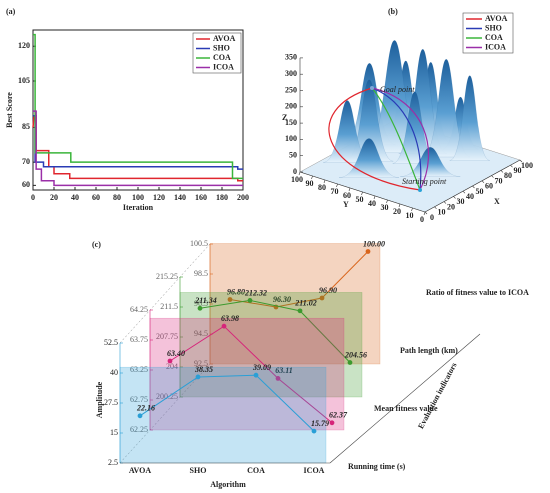 The height and width of the screenshot is (493, 550). I want to click on y-tick-label: 211.5, so click(169, 306).